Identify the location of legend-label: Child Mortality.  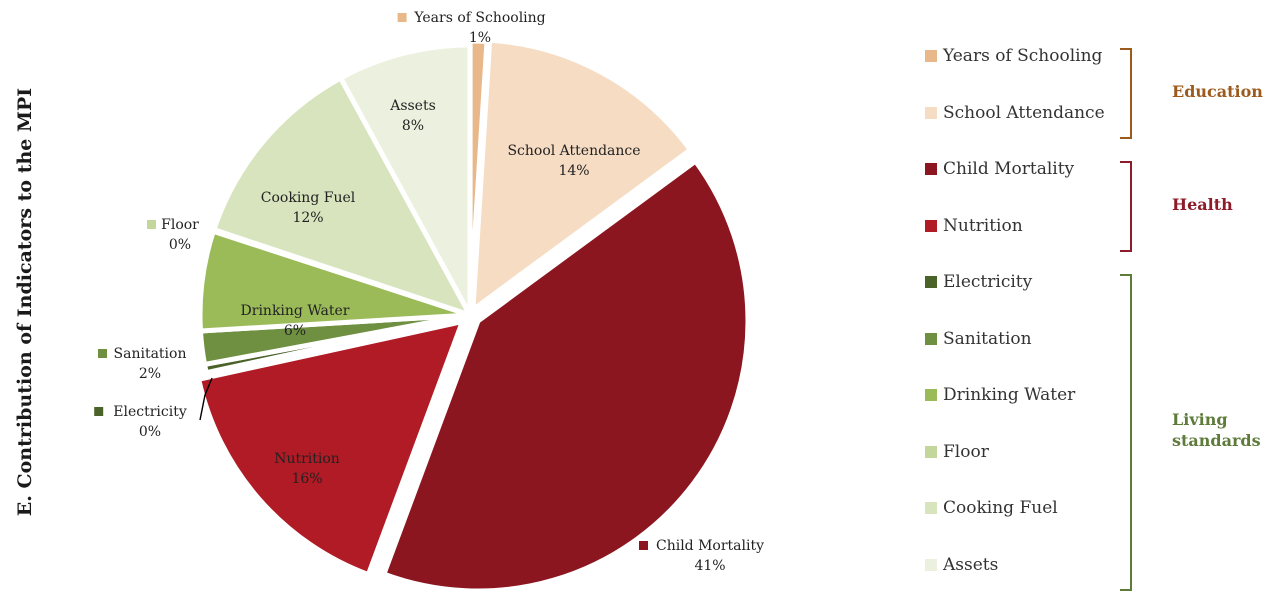
(1009, 169).